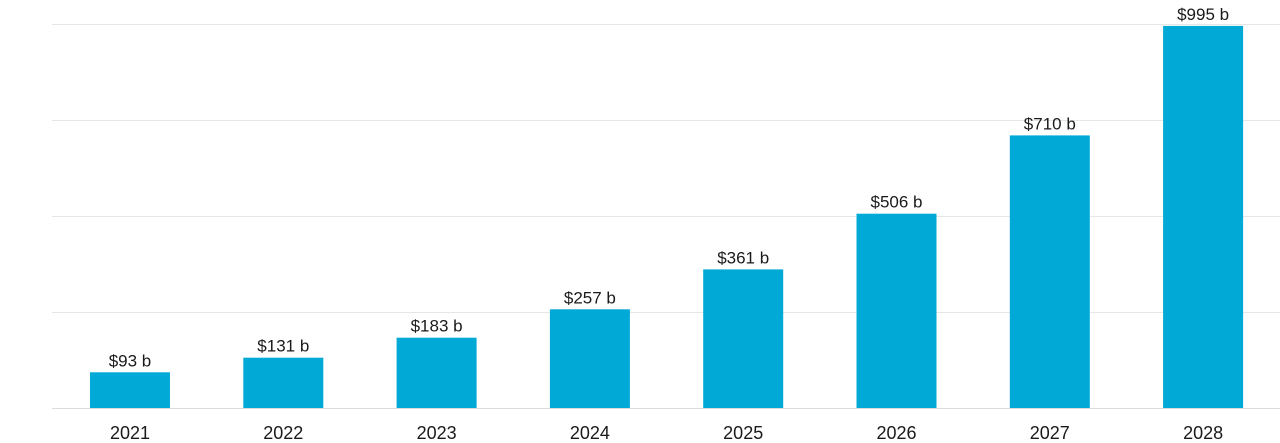 The image size is (1280, 443). I want to click on bar-value-label: $131 b, so click(283, 346).